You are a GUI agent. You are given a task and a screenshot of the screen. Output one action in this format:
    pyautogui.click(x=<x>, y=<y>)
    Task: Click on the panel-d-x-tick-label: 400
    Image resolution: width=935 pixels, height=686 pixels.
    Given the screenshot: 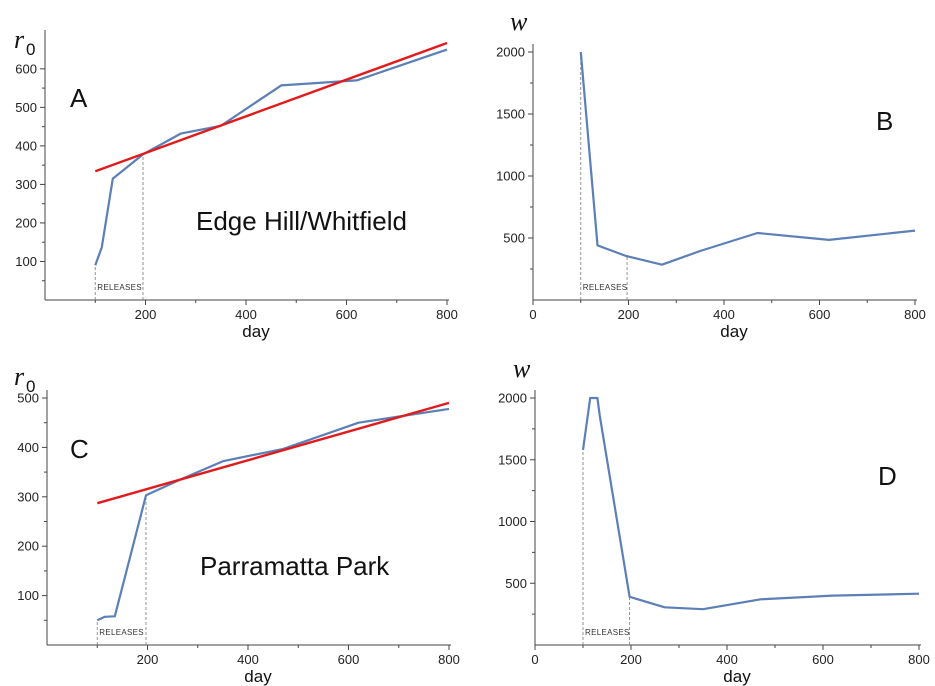 What is the action you would take?
    pyautogui.click(x=727, y=659)
    